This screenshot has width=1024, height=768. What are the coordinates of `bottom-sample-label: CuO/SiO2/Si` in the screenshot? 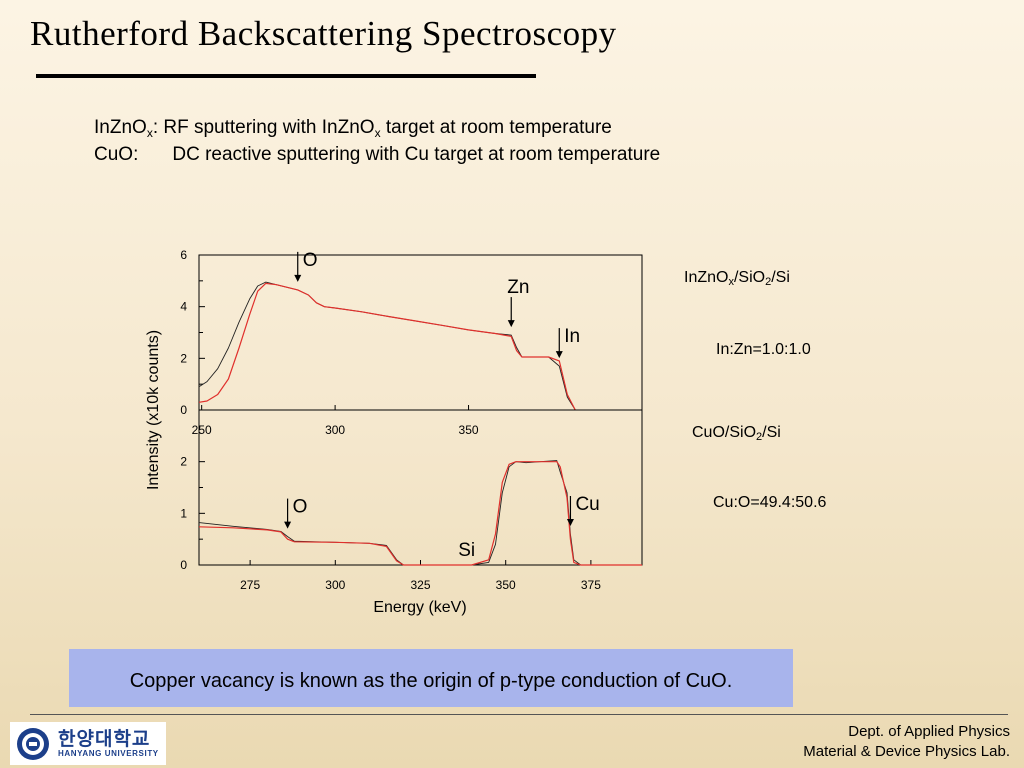 It's located at (736, 433).